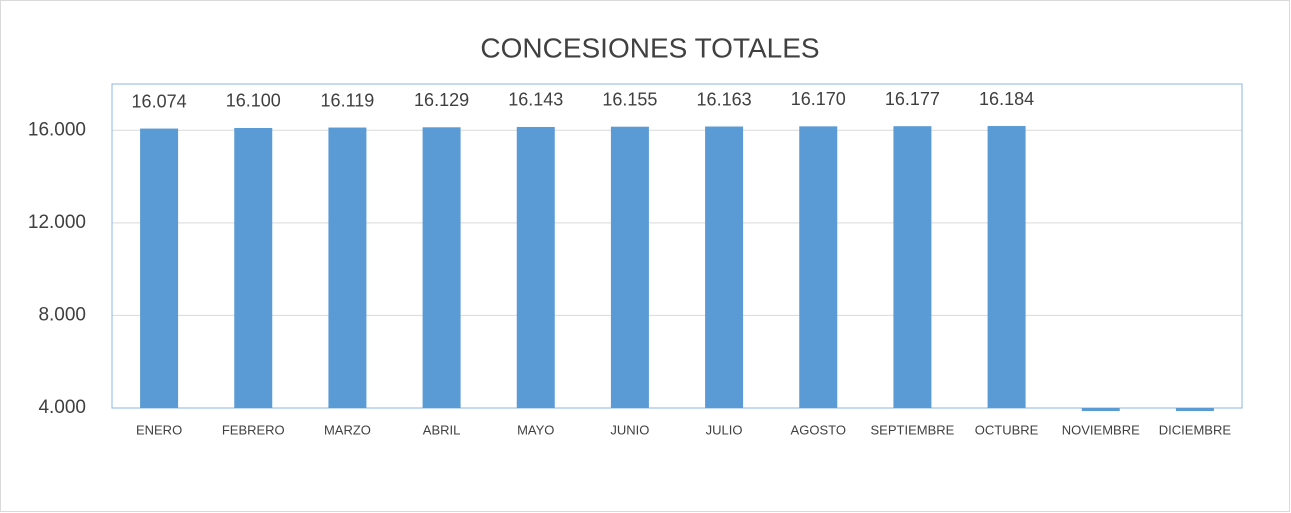  I want to click on x-tick-label: FEBRERO, so click(253, 429).